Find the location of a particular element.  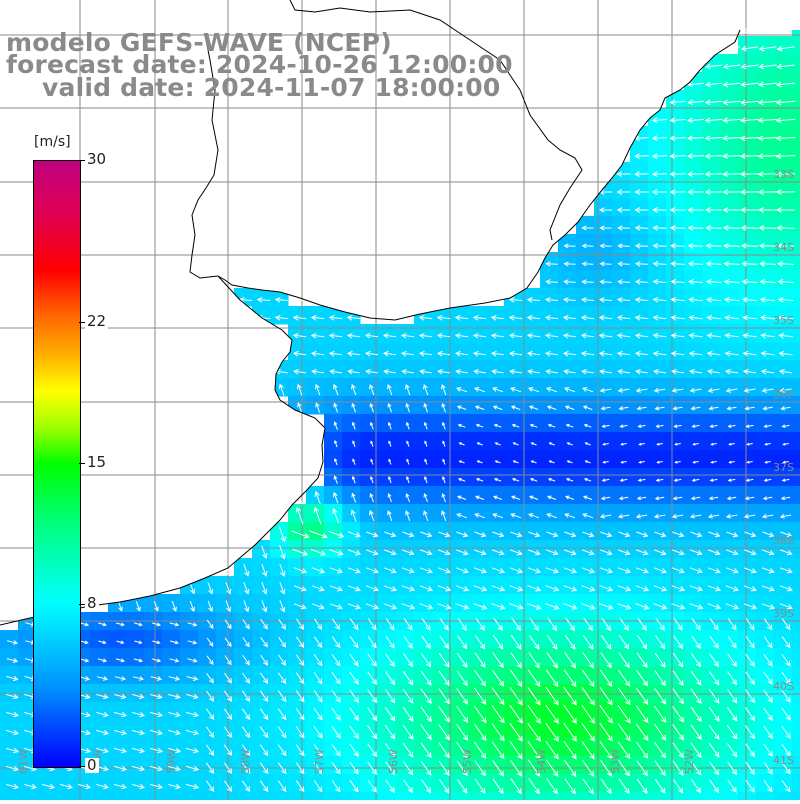

border-line is located at coordinates (204, 156).